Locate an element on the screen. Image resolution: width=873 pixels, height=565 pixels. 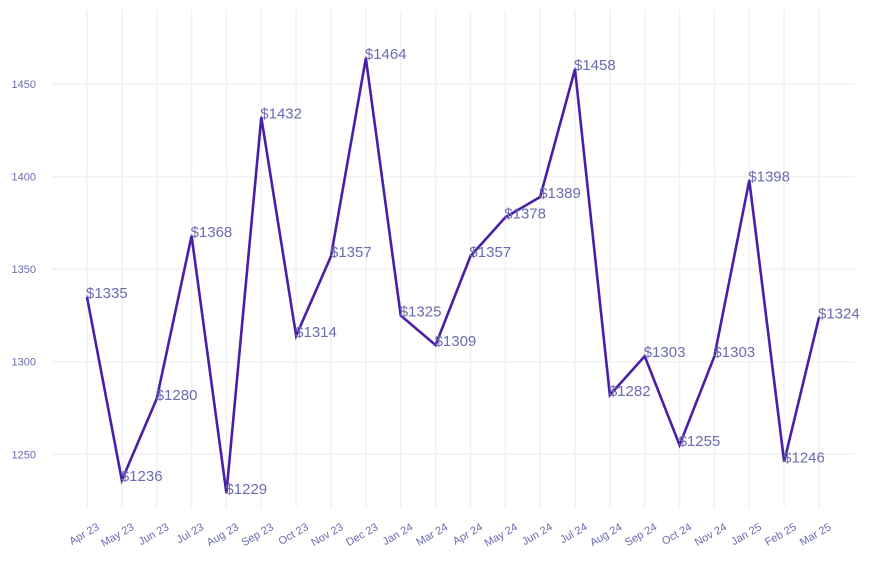
x-tick-label: Nov 24 is located at coordinates (711, 535).